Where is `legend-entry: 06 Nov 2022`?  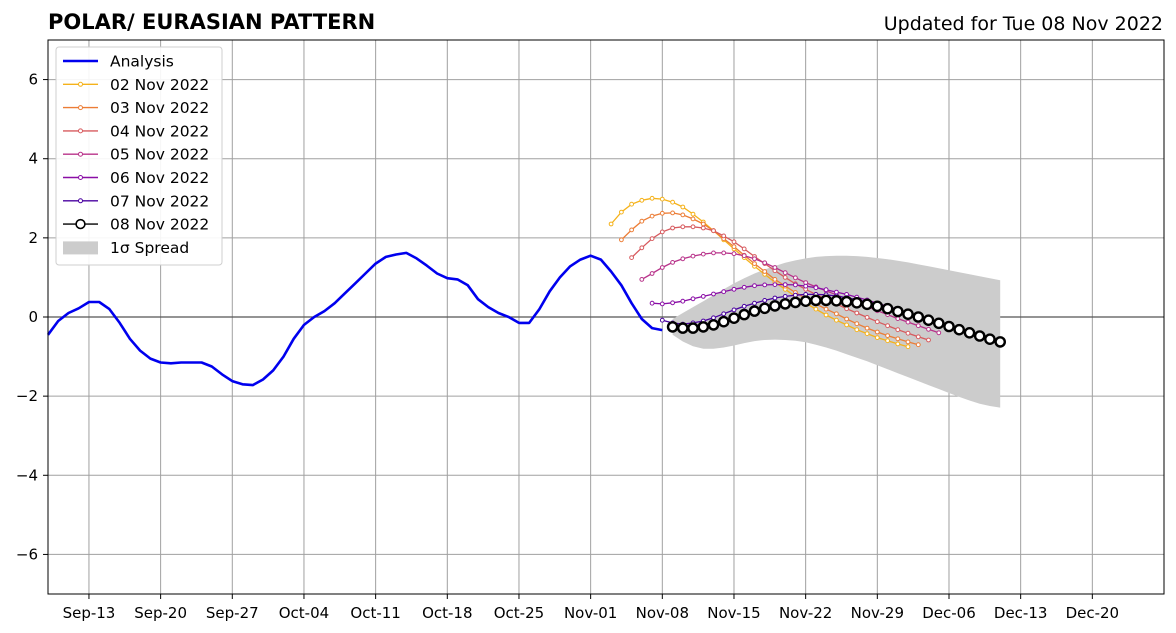 legend-entry: 06 Nov 2022 is located at coordinates (136, 178).